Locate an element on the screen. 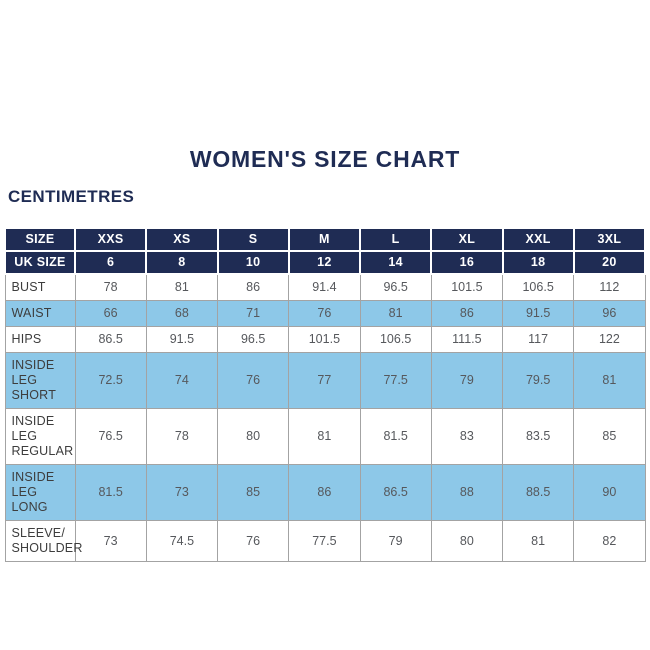 This screenshot has height=650, width=650. header-cell: XS is located at coordinates (182, 239).